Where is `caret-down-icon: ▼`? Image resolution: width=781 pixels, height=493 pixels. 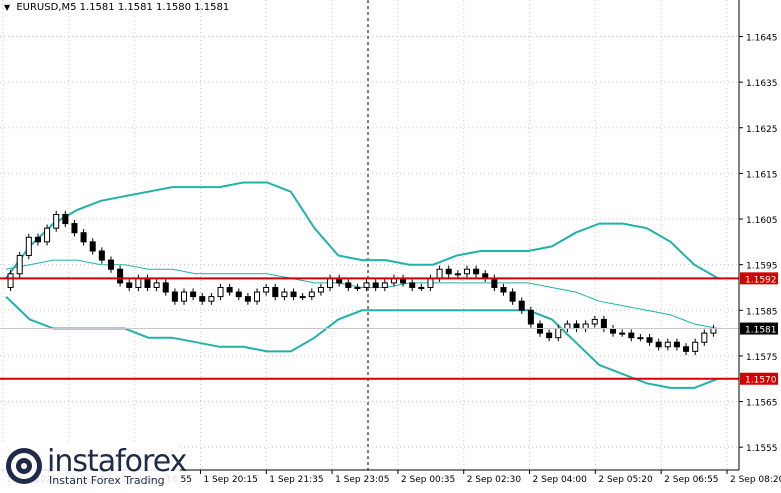
caret-down-icon: ▼ is located at coordinates (7, 7).